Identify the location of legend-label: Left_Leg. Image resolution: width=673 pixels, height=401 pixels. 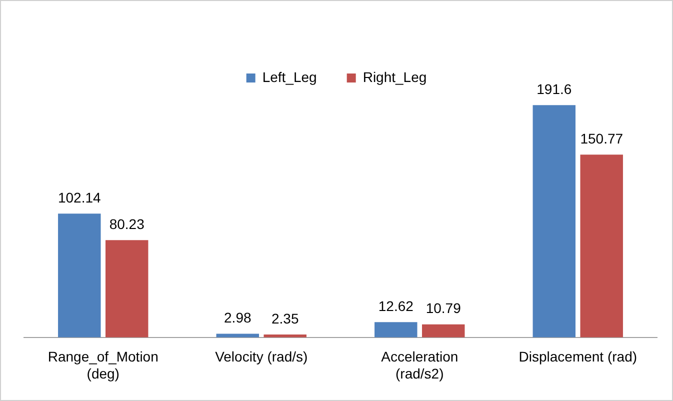
(289, 76).